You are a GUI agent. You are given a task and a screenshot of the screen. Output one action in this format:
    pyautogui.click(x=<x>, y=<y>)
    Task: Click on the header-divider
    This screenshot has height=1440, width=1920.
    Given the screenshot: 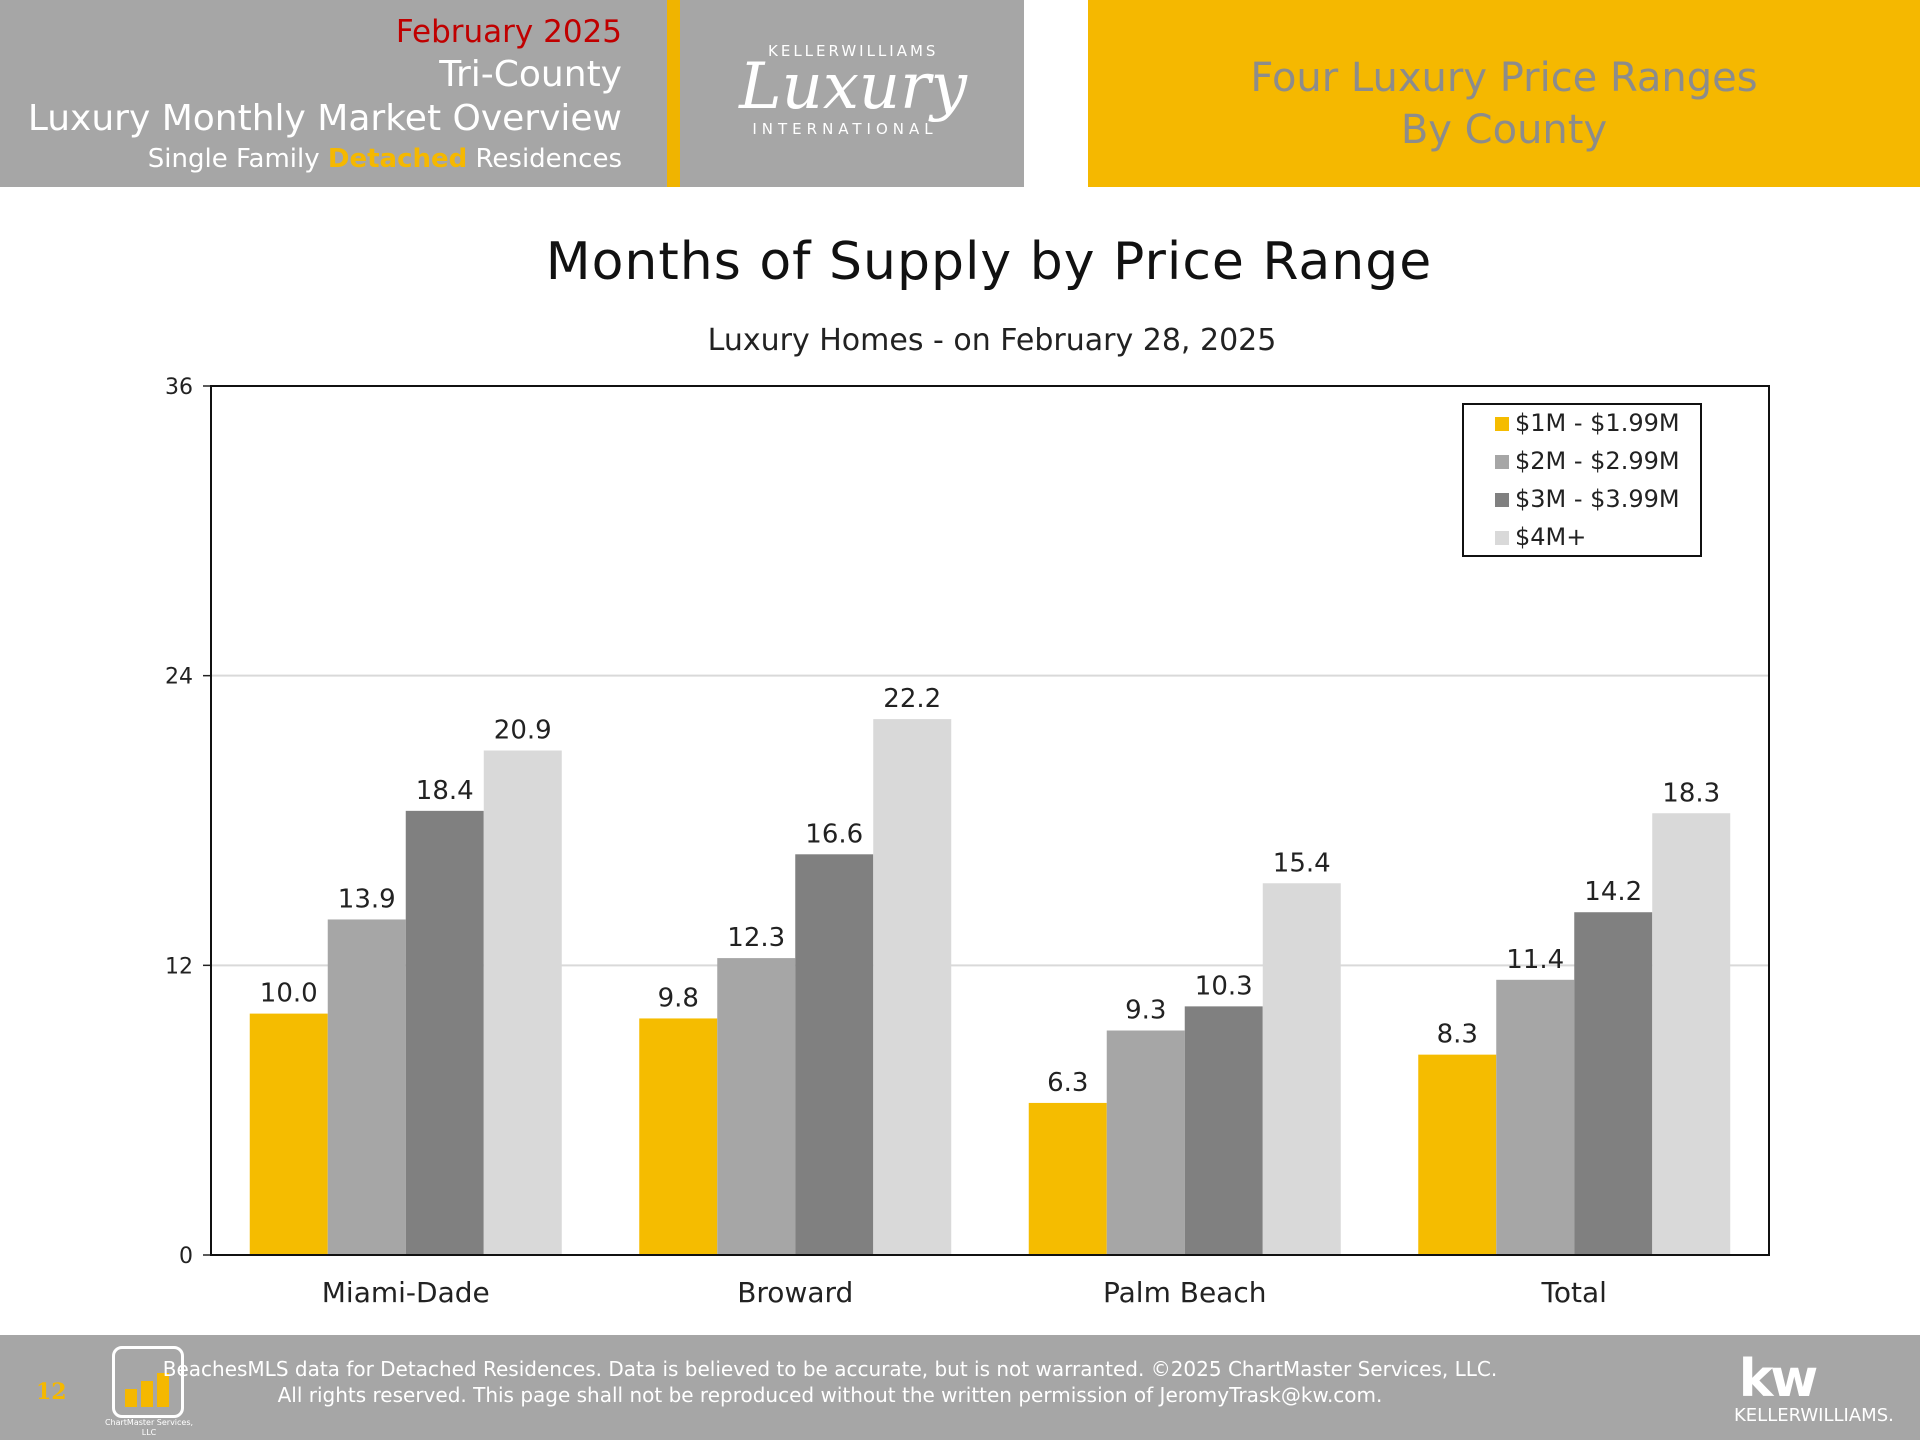 What is the action you would take?
    pyautogui.click(x=673, y=93)
    